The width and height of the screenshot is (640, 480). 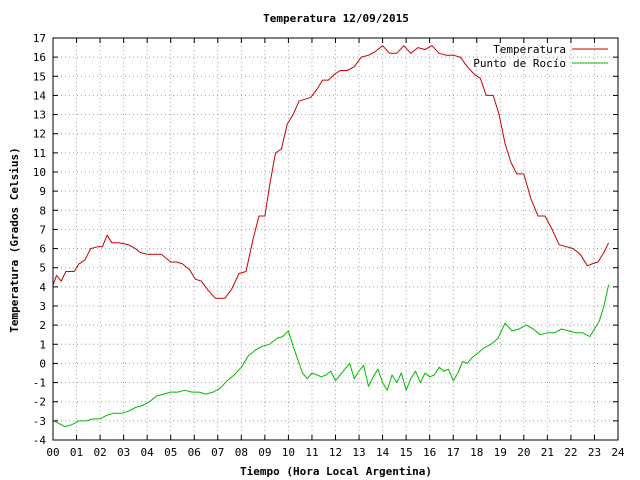 What do you see at coordinates (123, 452) in the screenshot?
I see `x-tick-label: 03` at bounding box center [123, 452].